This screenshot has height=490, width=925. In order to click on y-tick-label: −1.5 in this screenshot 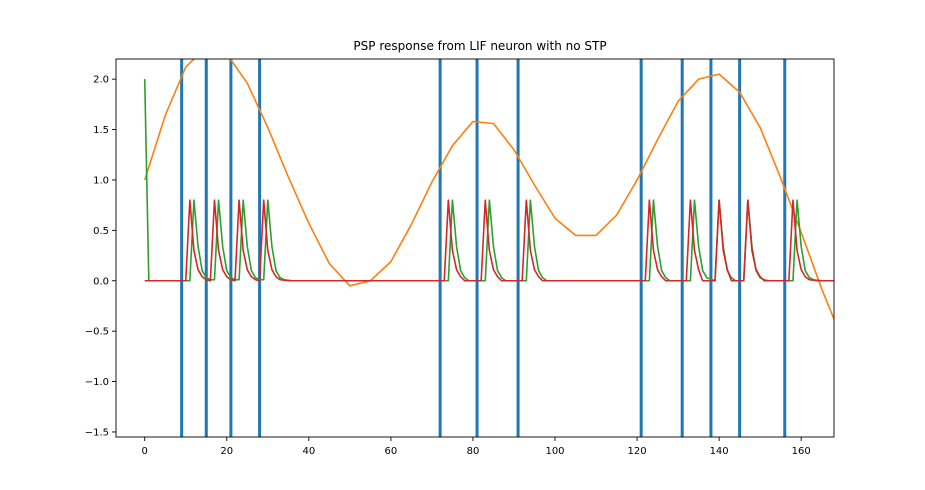, I will do `click(97, 432)`.